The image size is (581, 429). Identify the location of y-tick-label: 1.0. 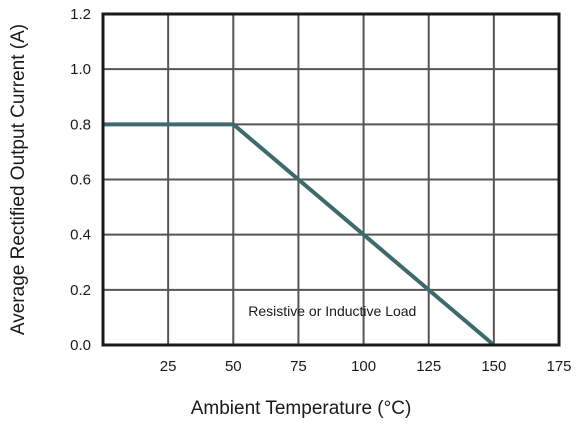
(80, 69).